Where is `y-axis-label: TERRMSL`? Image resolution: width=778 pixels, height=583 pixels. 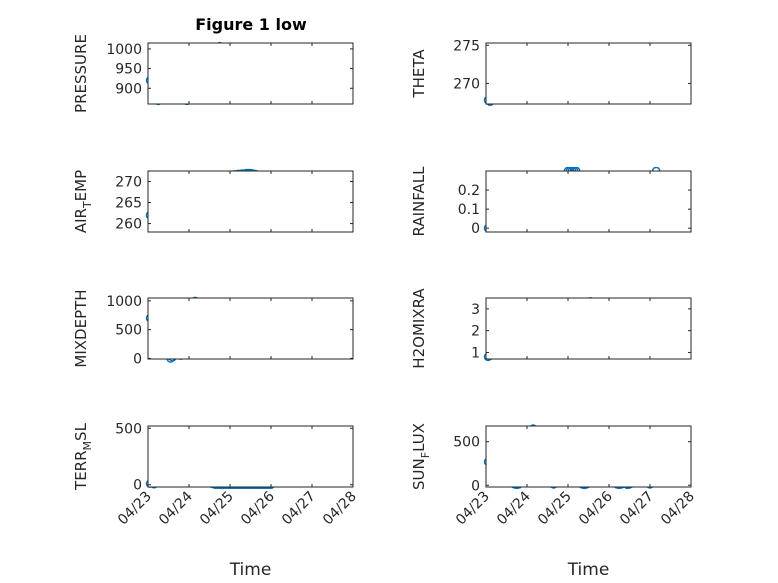 y-axis-label: TERRMSL is located at coordinates (83, 456).